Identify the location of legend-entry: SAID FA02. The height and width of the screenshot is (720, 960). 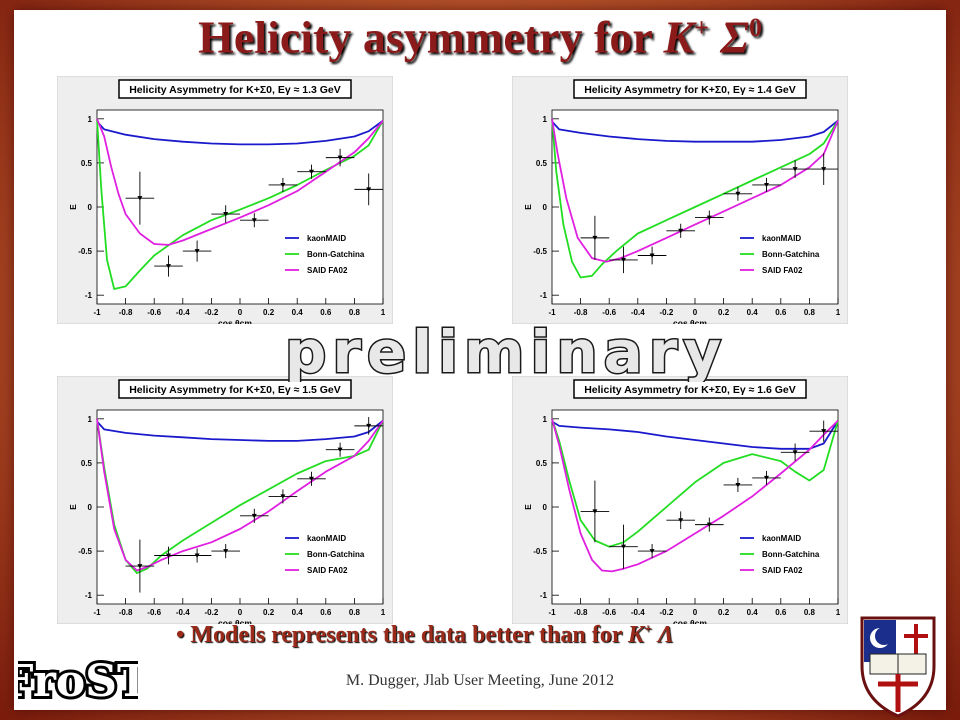
(782, 570).